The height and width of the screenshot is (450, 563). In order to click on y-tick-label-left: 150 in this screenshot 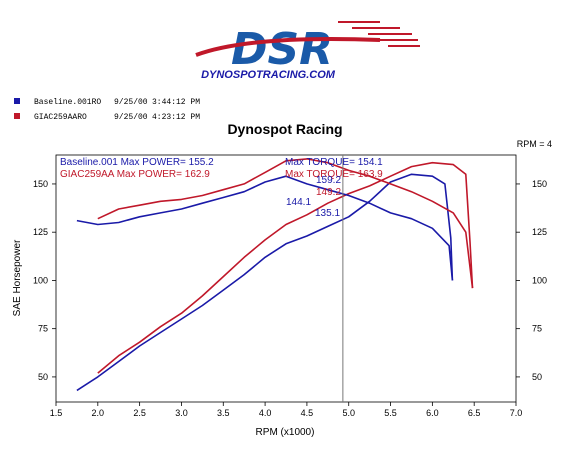, I will do `click(40, 184)`.